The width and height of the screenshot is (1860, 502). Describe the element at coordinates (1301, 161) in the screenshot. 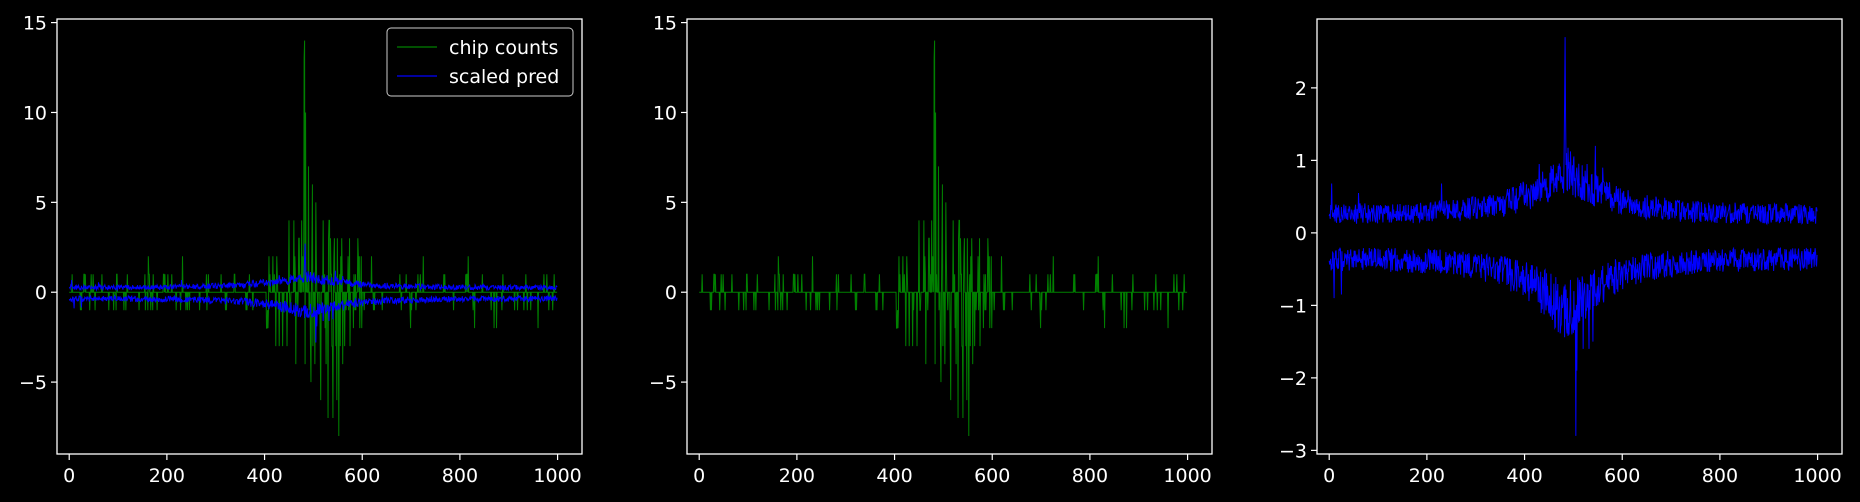

I see `y-tick-label: 1` at that location.